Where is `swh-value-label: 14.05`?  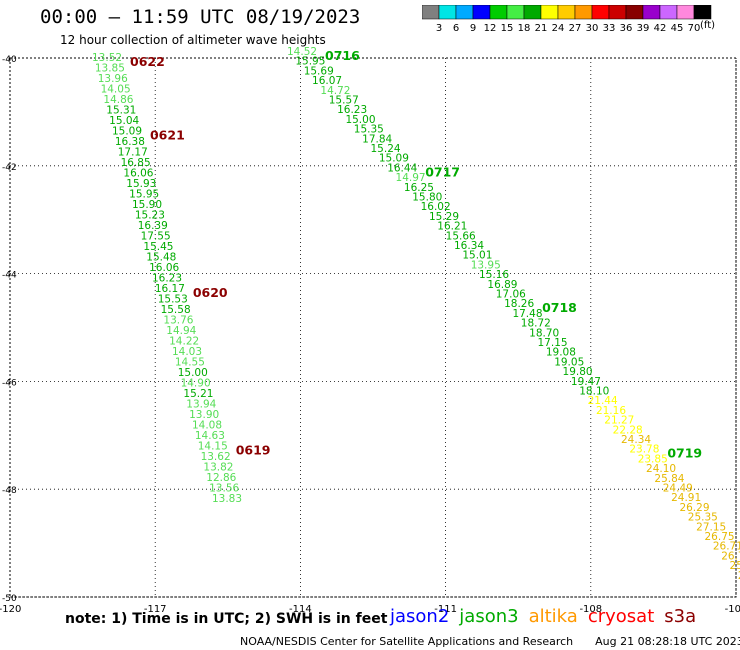 swh-value-label: 14.05 is located at coordinates (116, 90).